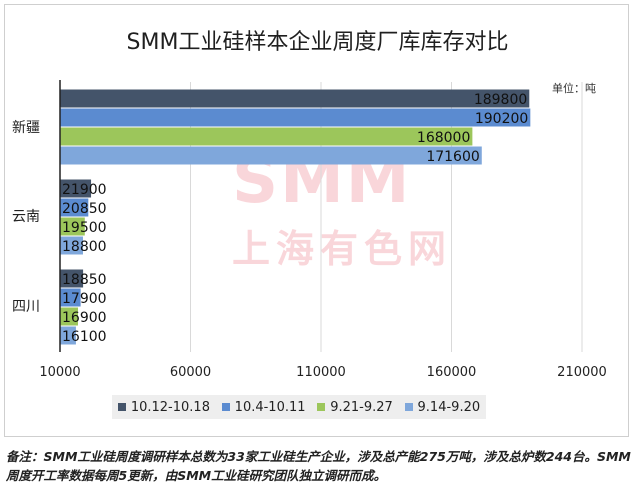 The width and height of the screenshot is (635, 491). I want to click on data-label: 190200, so click(501, 119).